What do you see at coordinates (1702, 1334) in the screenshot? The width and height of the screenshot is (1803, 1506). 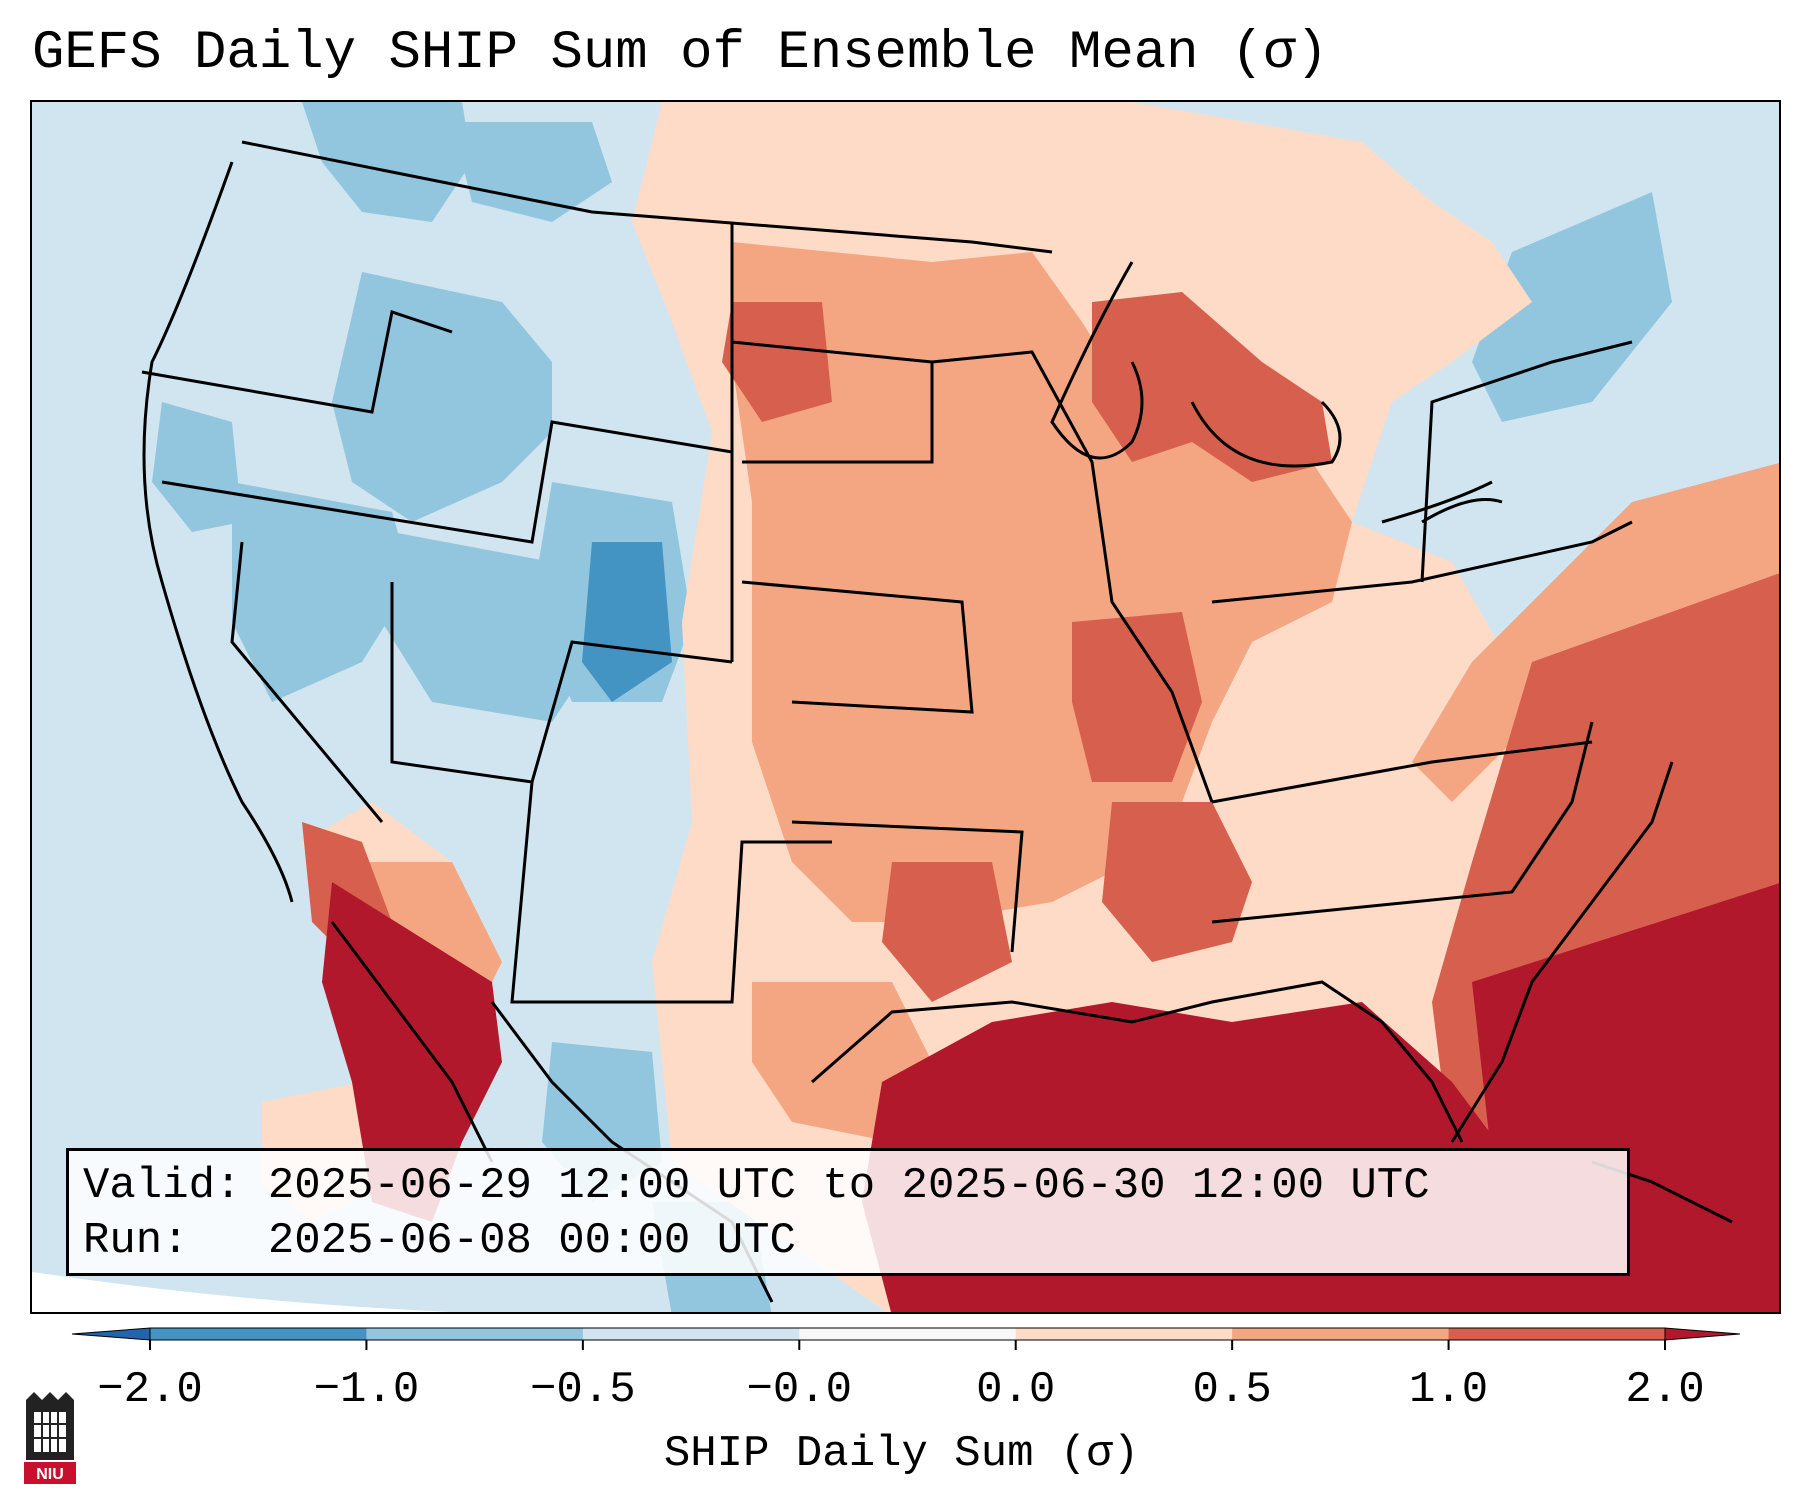 I see `colorbar-over-extension` at bounding box center [1702, 1334].